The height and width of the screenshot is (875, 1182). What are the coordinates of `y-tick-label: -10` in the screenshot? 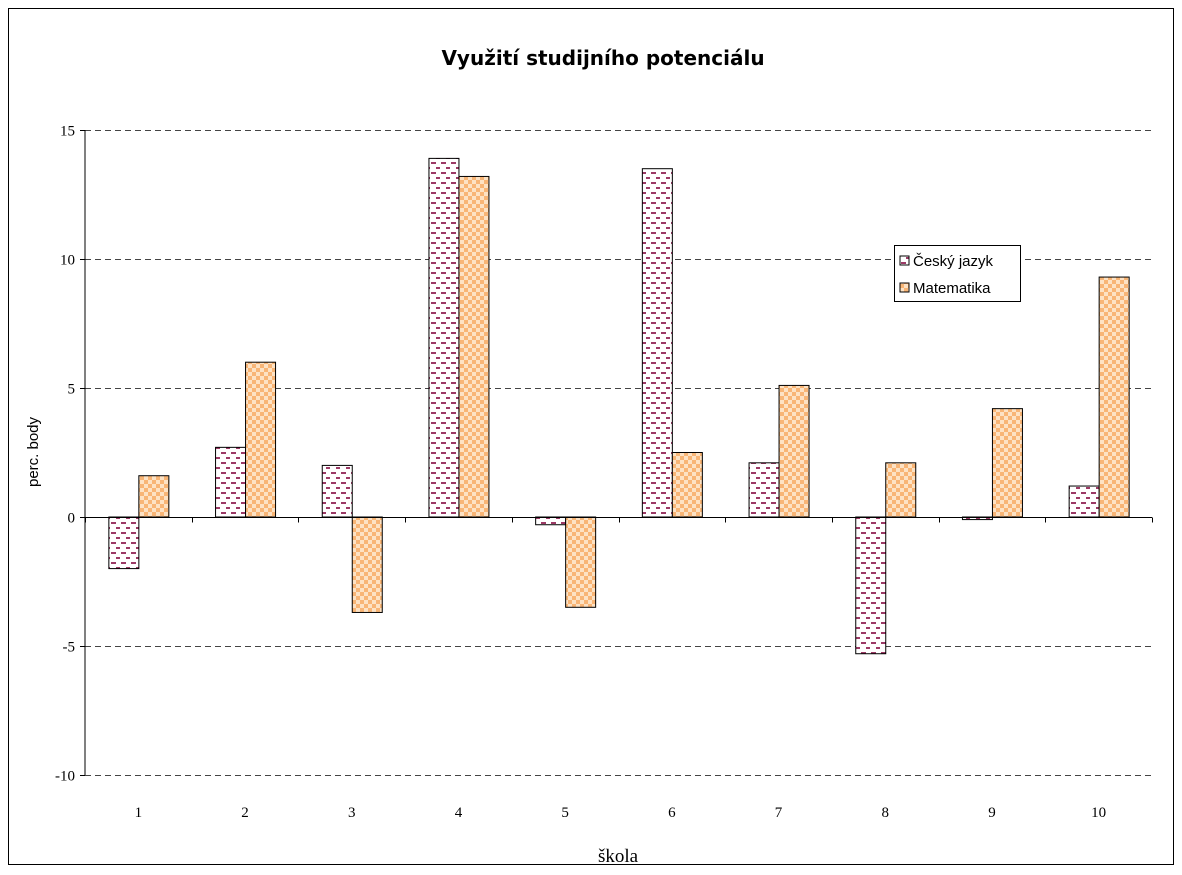 It's located at (65, 777).